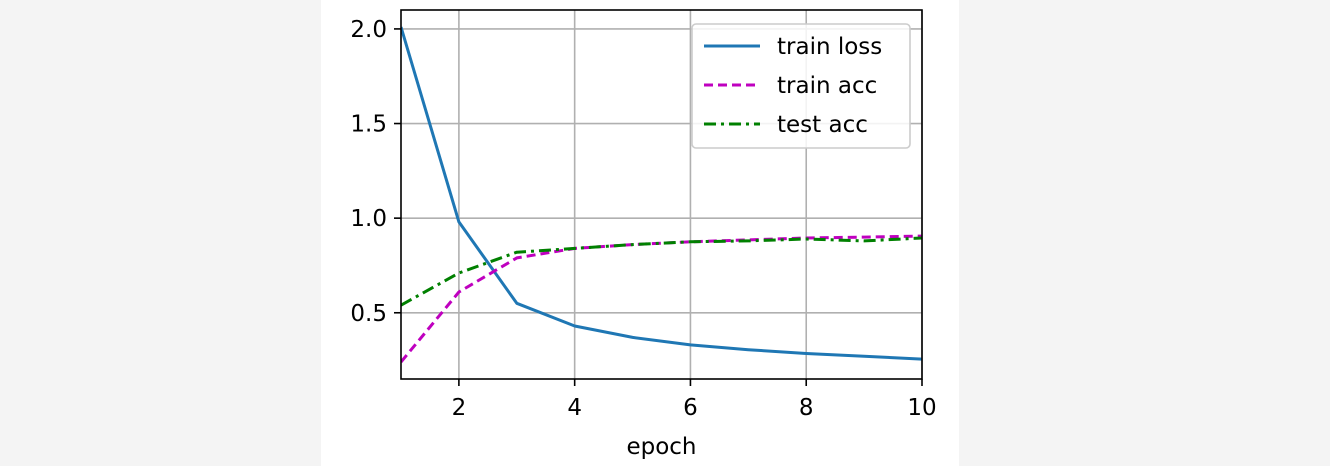 This screenshot has width=1330, height=466. What do you see at coordinates (829, 47) in the screenshot?
I see `legend-label: train loss` at bounding box center [829, 47].